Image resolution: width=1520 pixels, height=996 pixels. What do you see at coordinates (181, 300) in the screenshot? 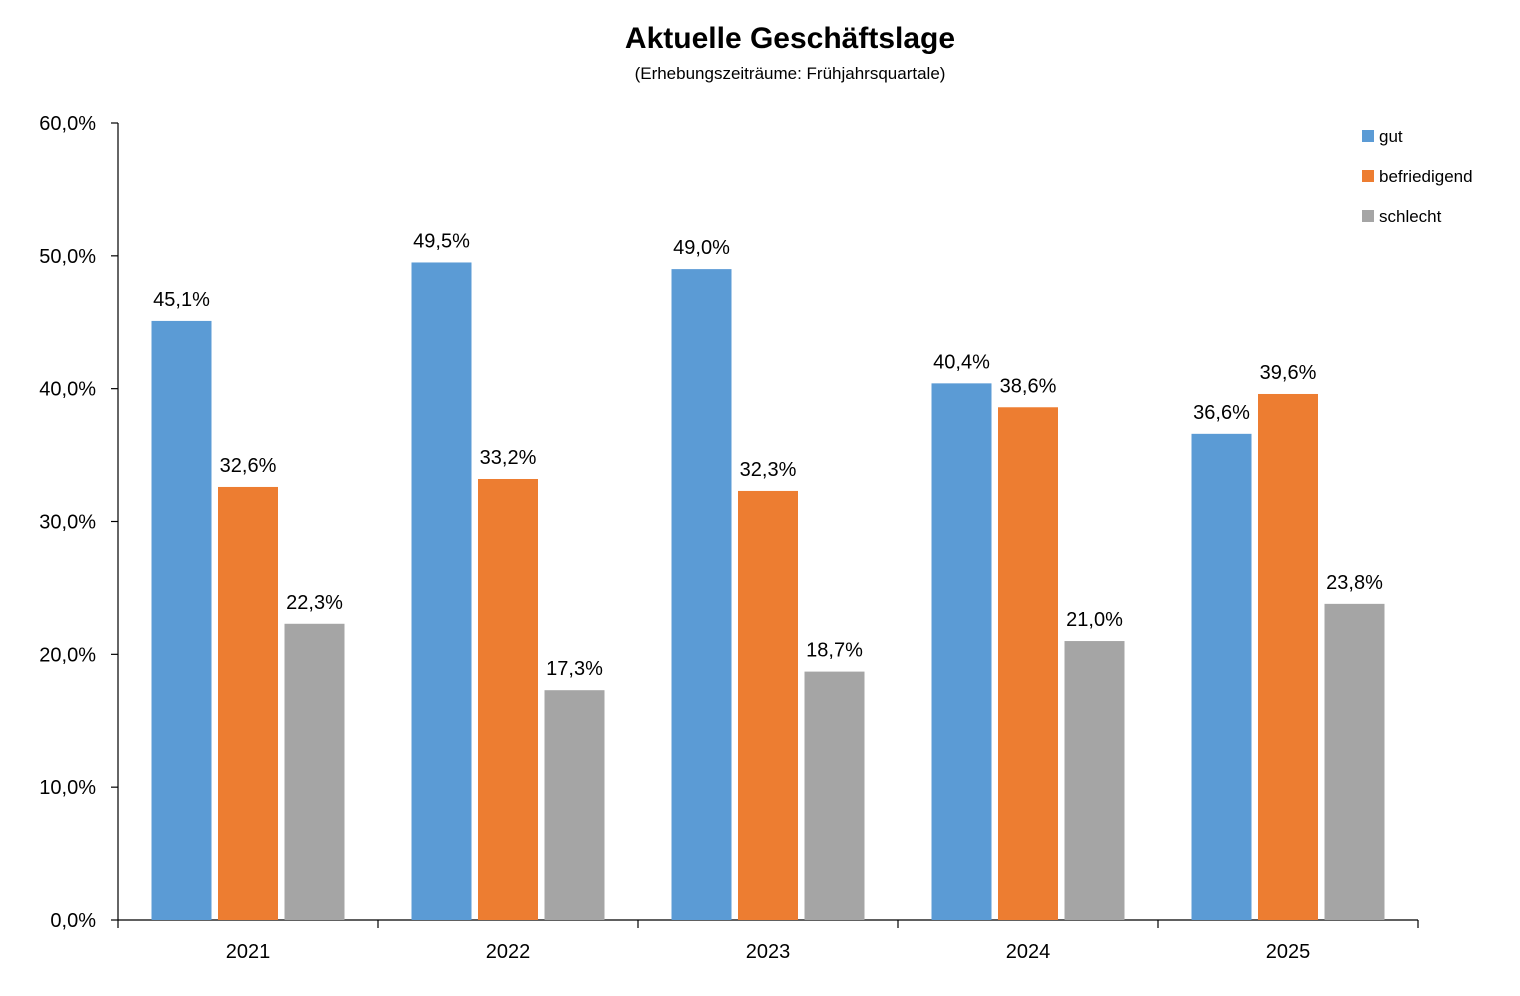
I see `data-label-gut-2021: 45,1%` at bounding box center [181, 300].